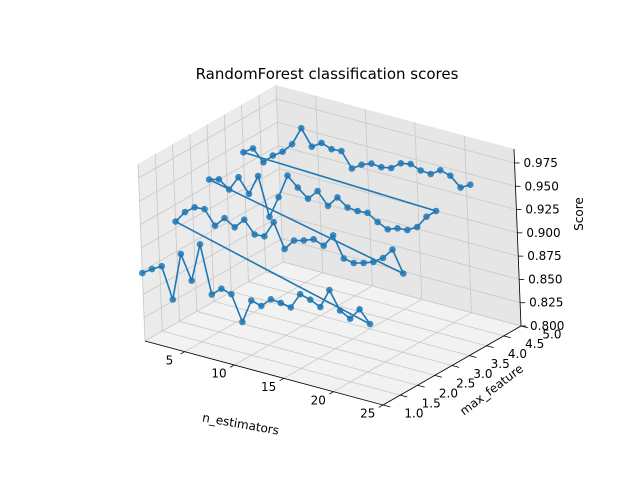 The width and height of the screenshot is (640, 480). What do you see at coordinates (465, 384) in the screenshot?
I see `y-tick-label: 2.5` at bounding box center [465, 384].